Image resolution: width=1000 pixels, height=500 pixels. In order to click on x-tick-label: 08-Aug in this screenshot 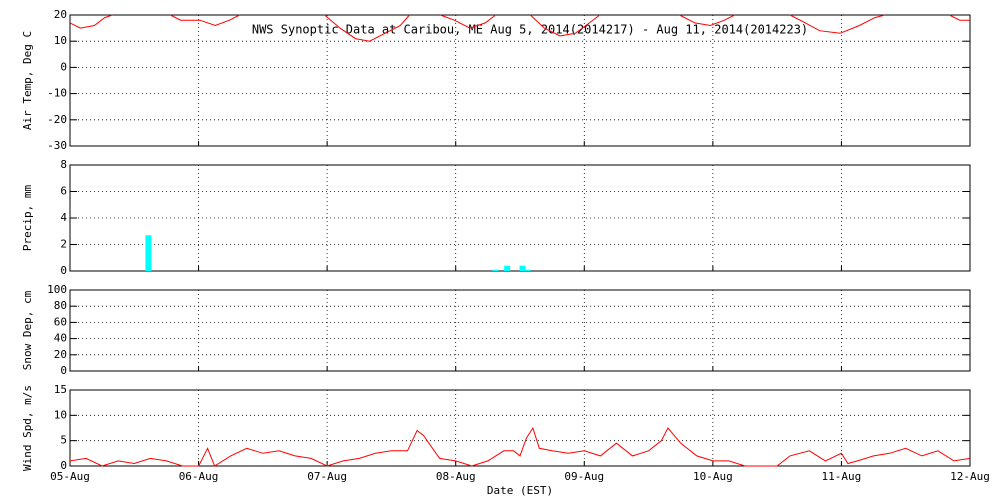, I will do `click(456, 476)`.